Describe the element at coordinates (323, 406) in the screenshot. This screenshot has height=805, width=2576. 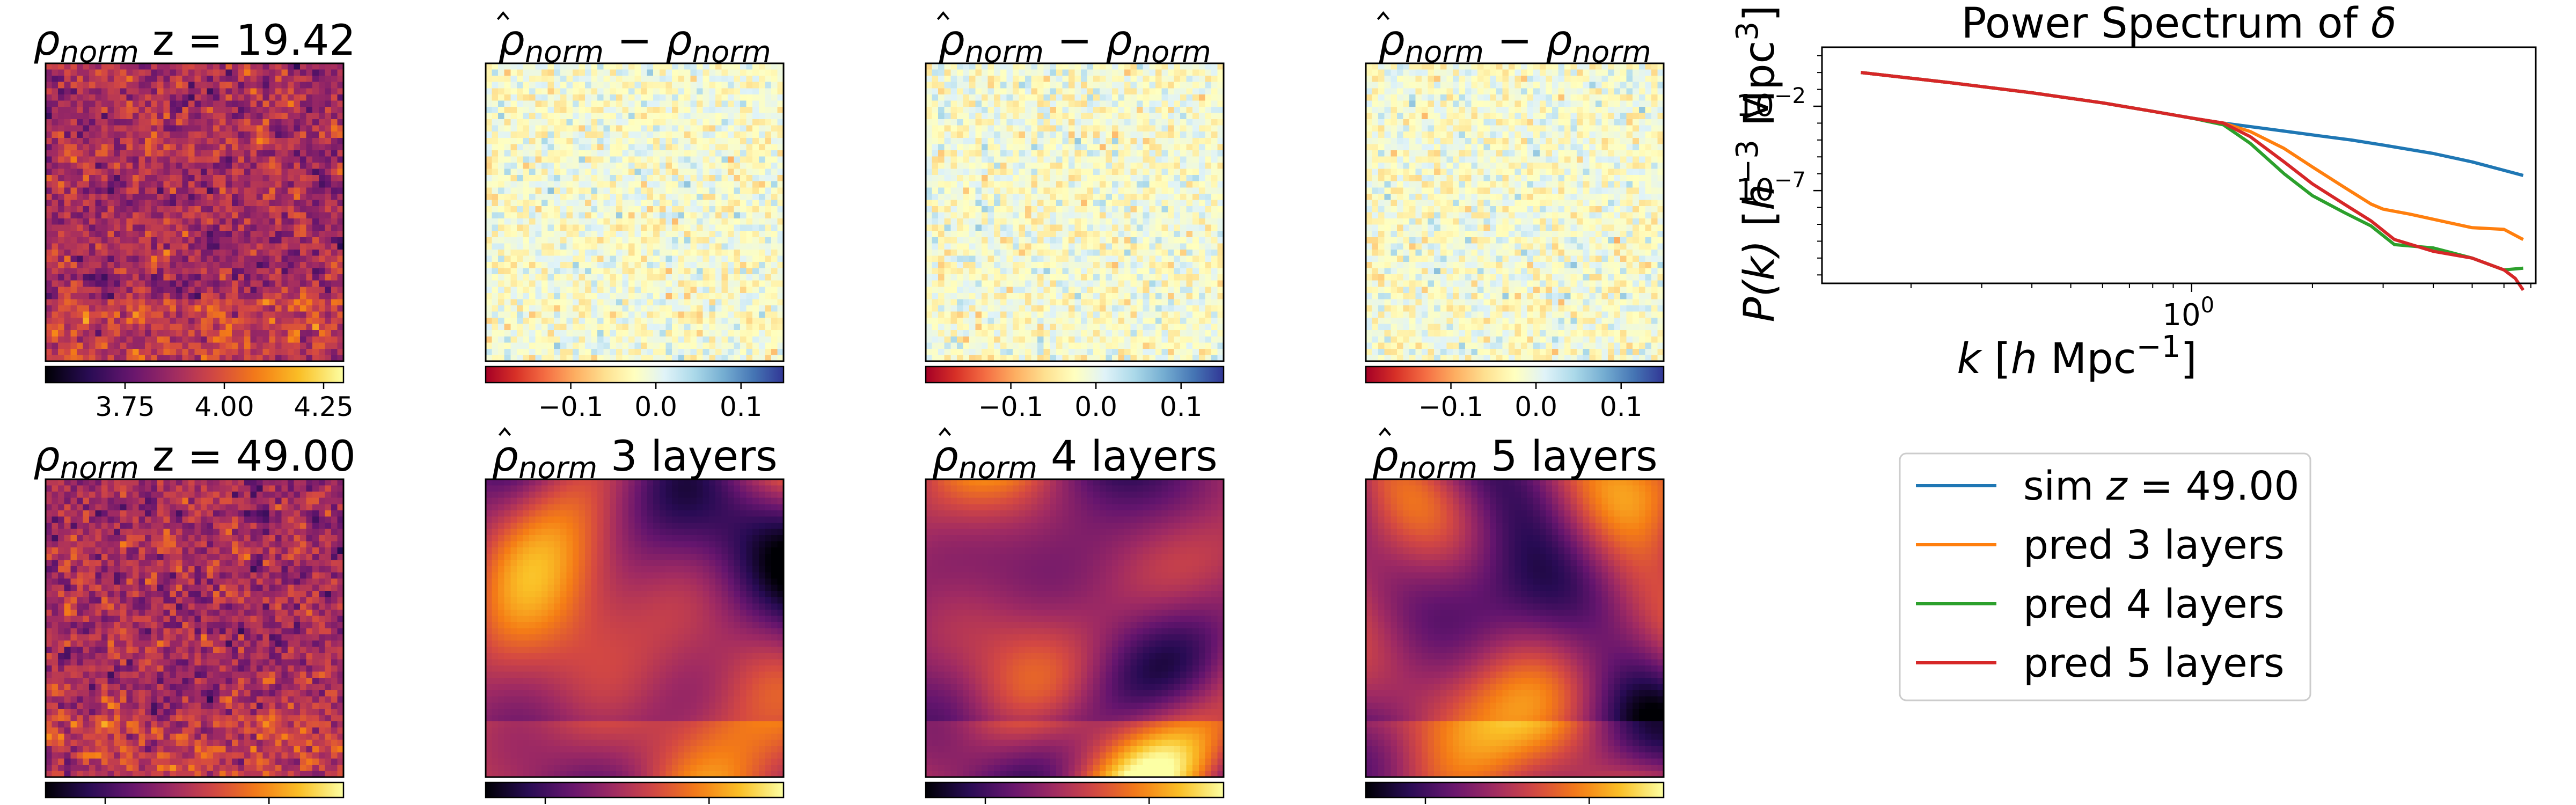
I see `colorbar-tick-label: 4.25` at that location.